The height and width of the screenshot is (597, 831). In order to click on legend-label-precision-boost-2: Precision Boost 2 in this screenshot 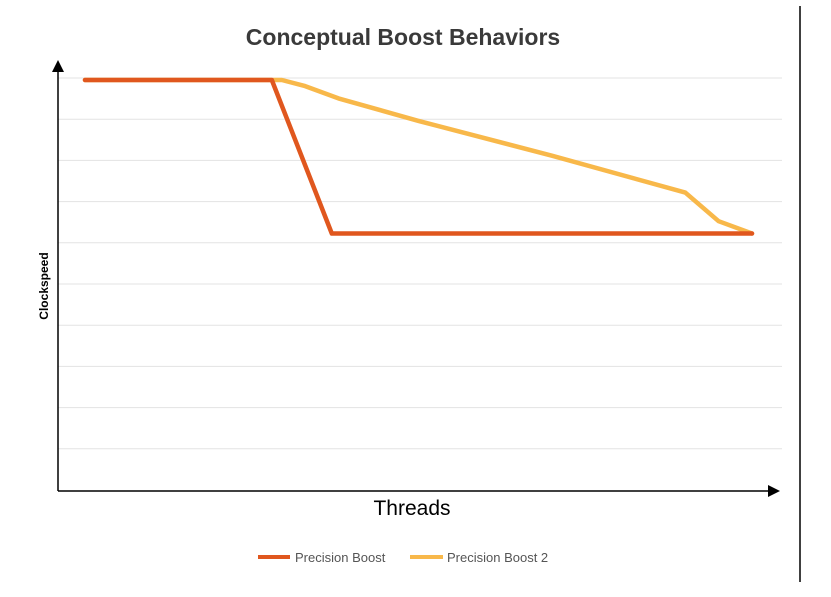, I will do `click(497, 557)`.